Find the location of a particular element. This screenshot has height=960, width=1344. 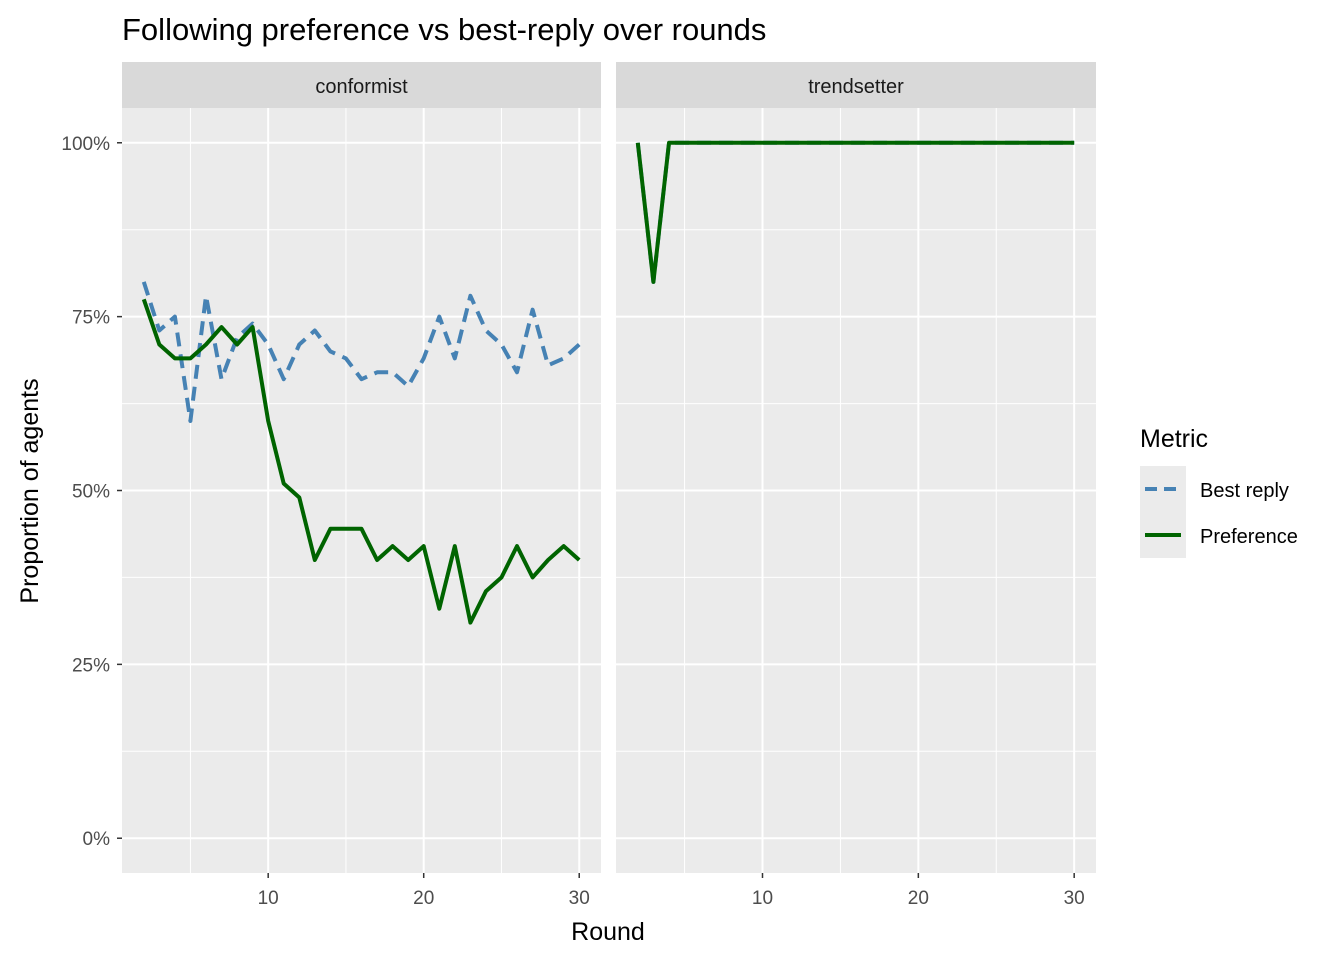

facet-strip-label: trendsetter is located at coordinates (856, 87).